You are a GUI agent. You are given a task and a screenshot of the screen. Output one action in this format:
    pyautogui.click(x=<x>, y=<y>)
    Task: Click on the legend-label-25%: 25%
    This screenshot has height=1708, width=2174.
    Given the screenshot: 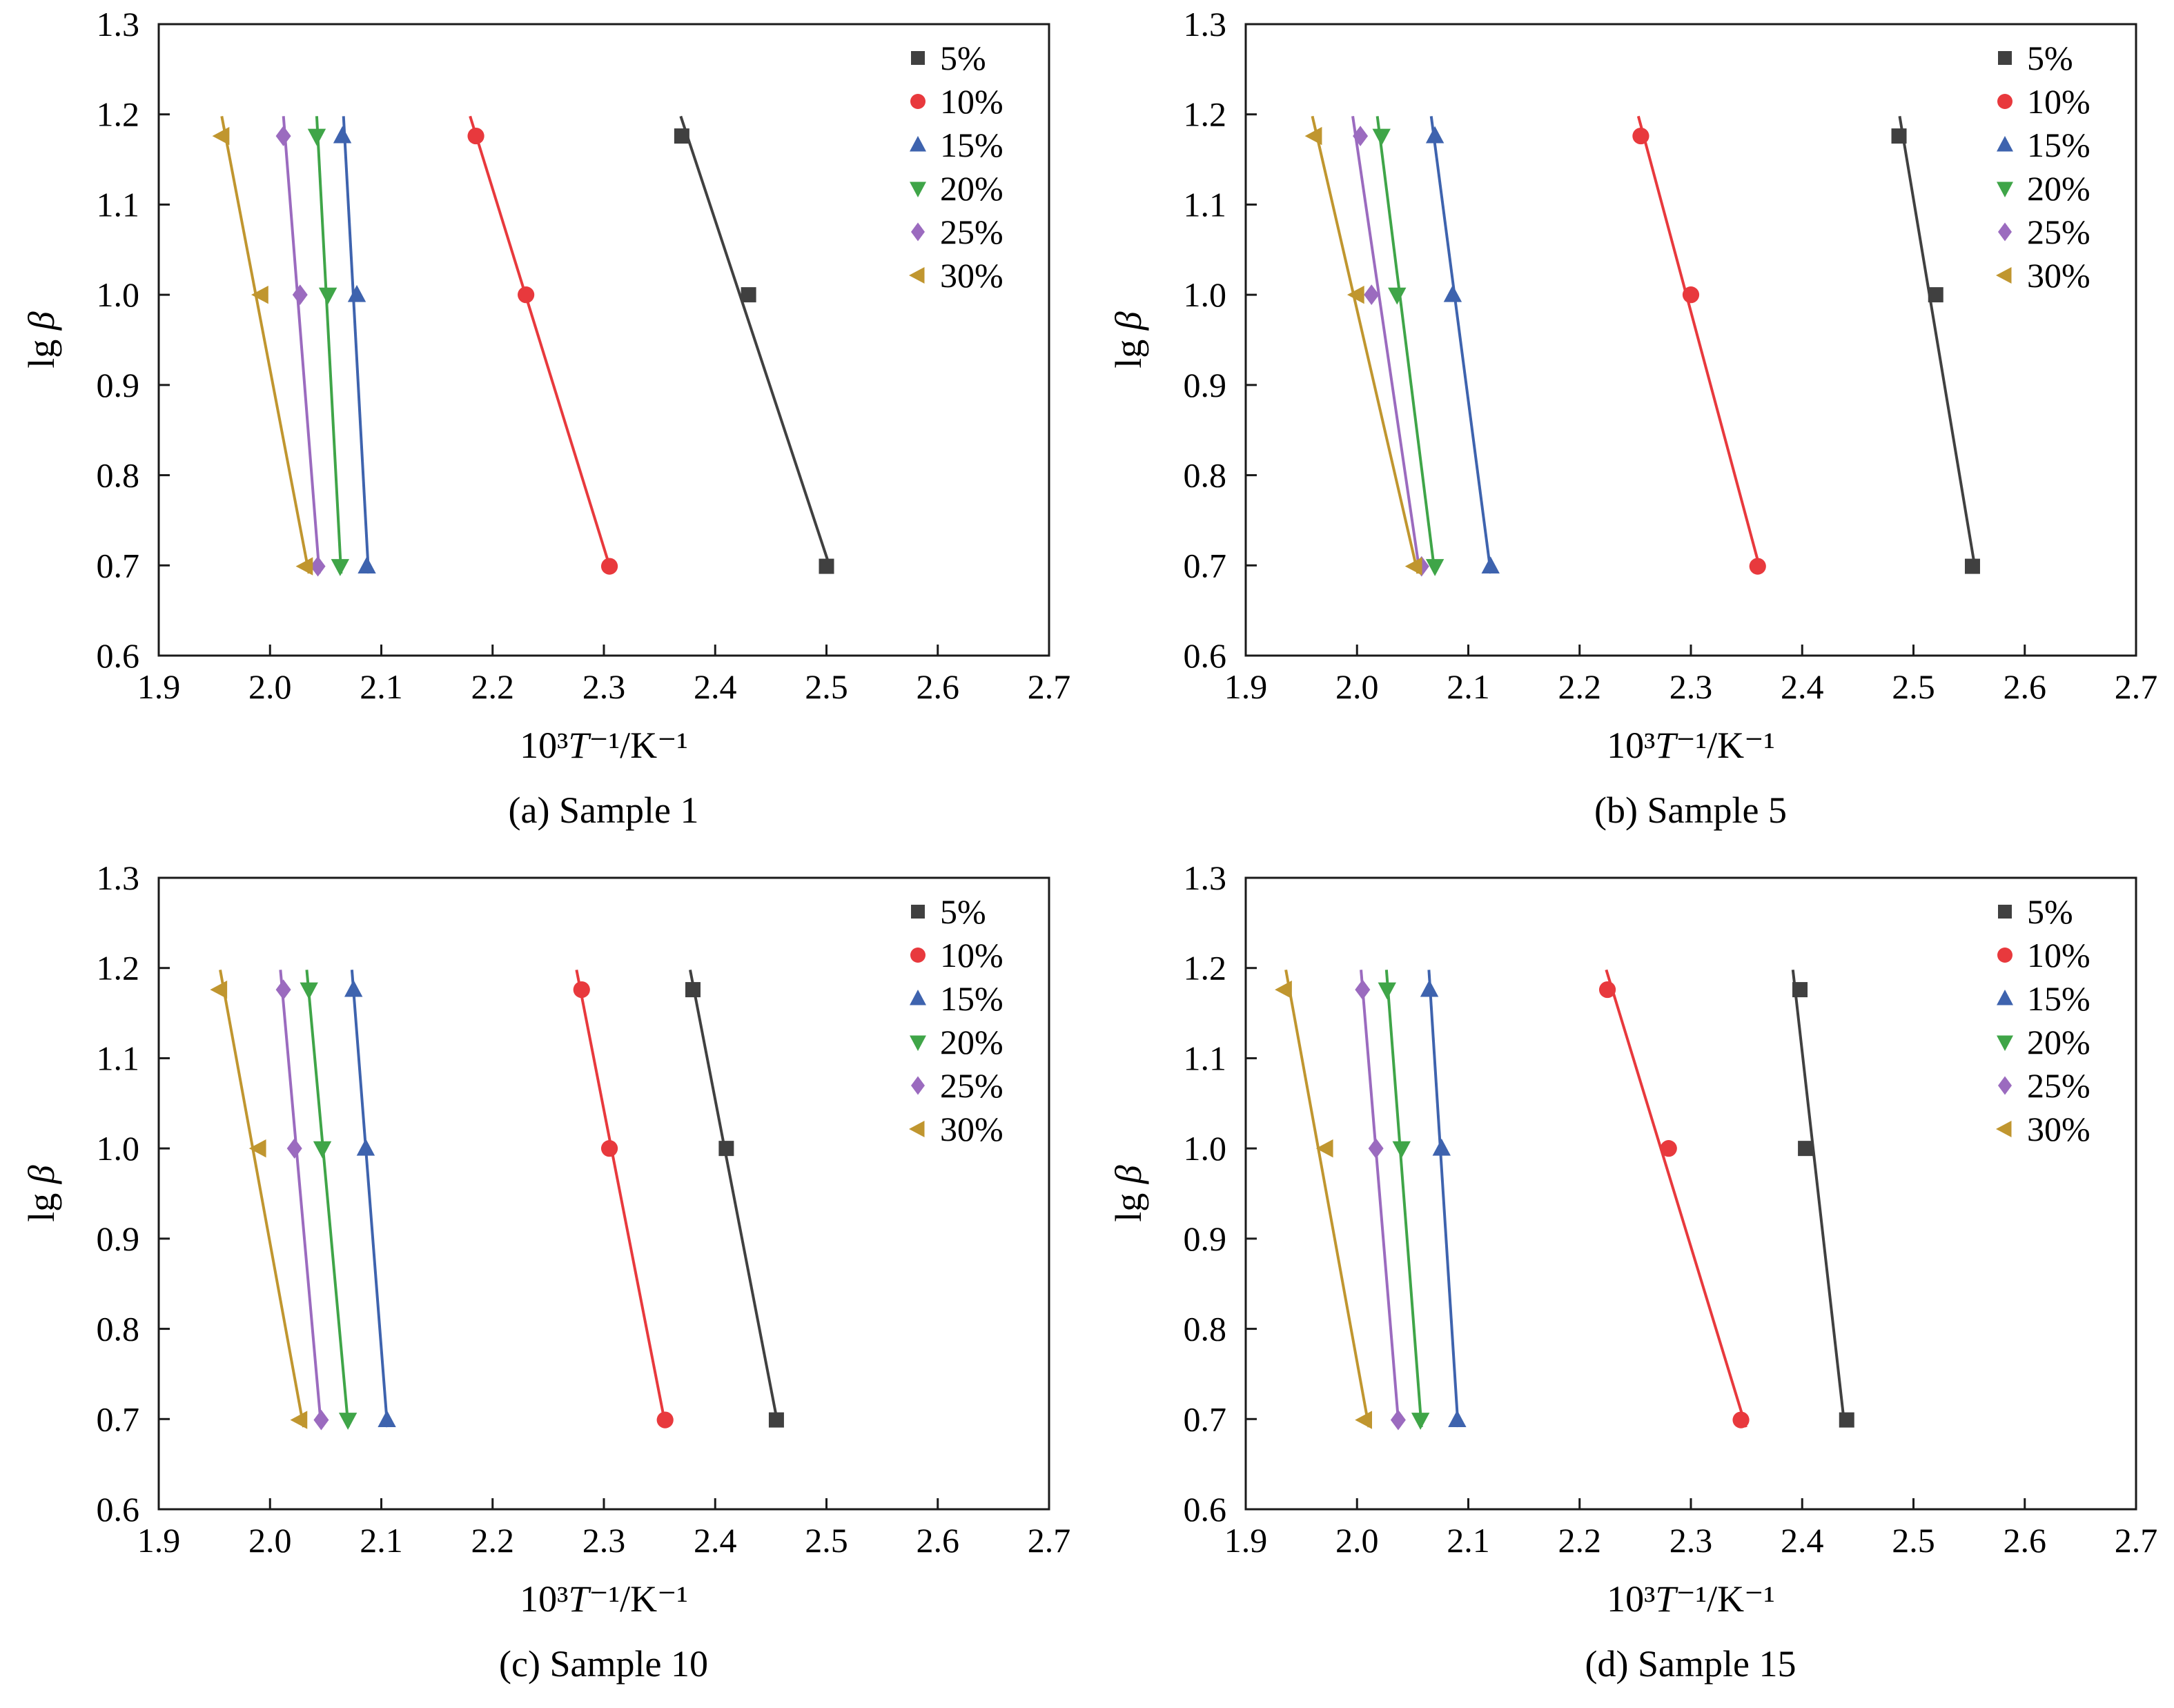 What is the action you would take?
    pyautogui.click(x=971, y=232)
    